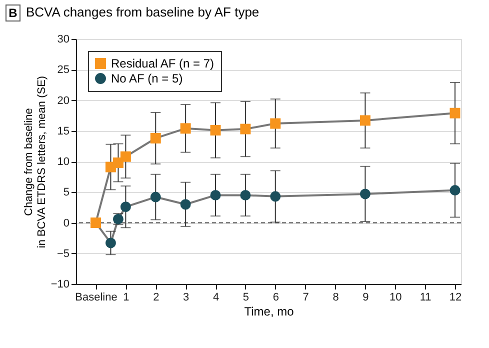 The height and width of the screenshot is (348, 489). Describe the element at coordinates (365, 298) in the screenshot. I see `x-tick-label: 9` at that location.